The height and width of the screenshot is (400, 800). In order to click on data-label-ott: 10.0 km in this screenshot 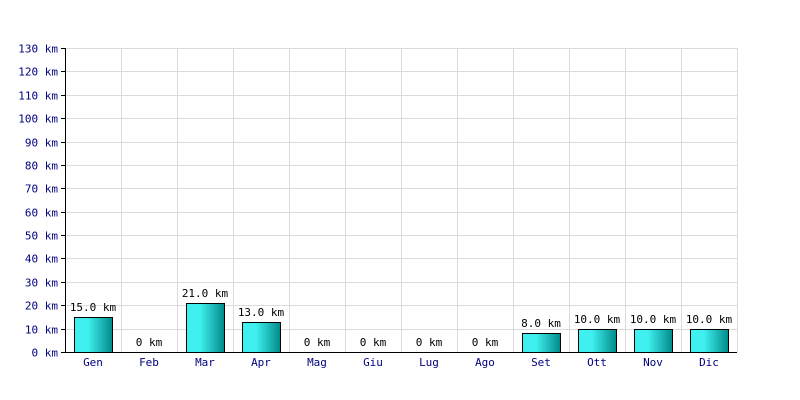, I will do `click(597, 319)`.